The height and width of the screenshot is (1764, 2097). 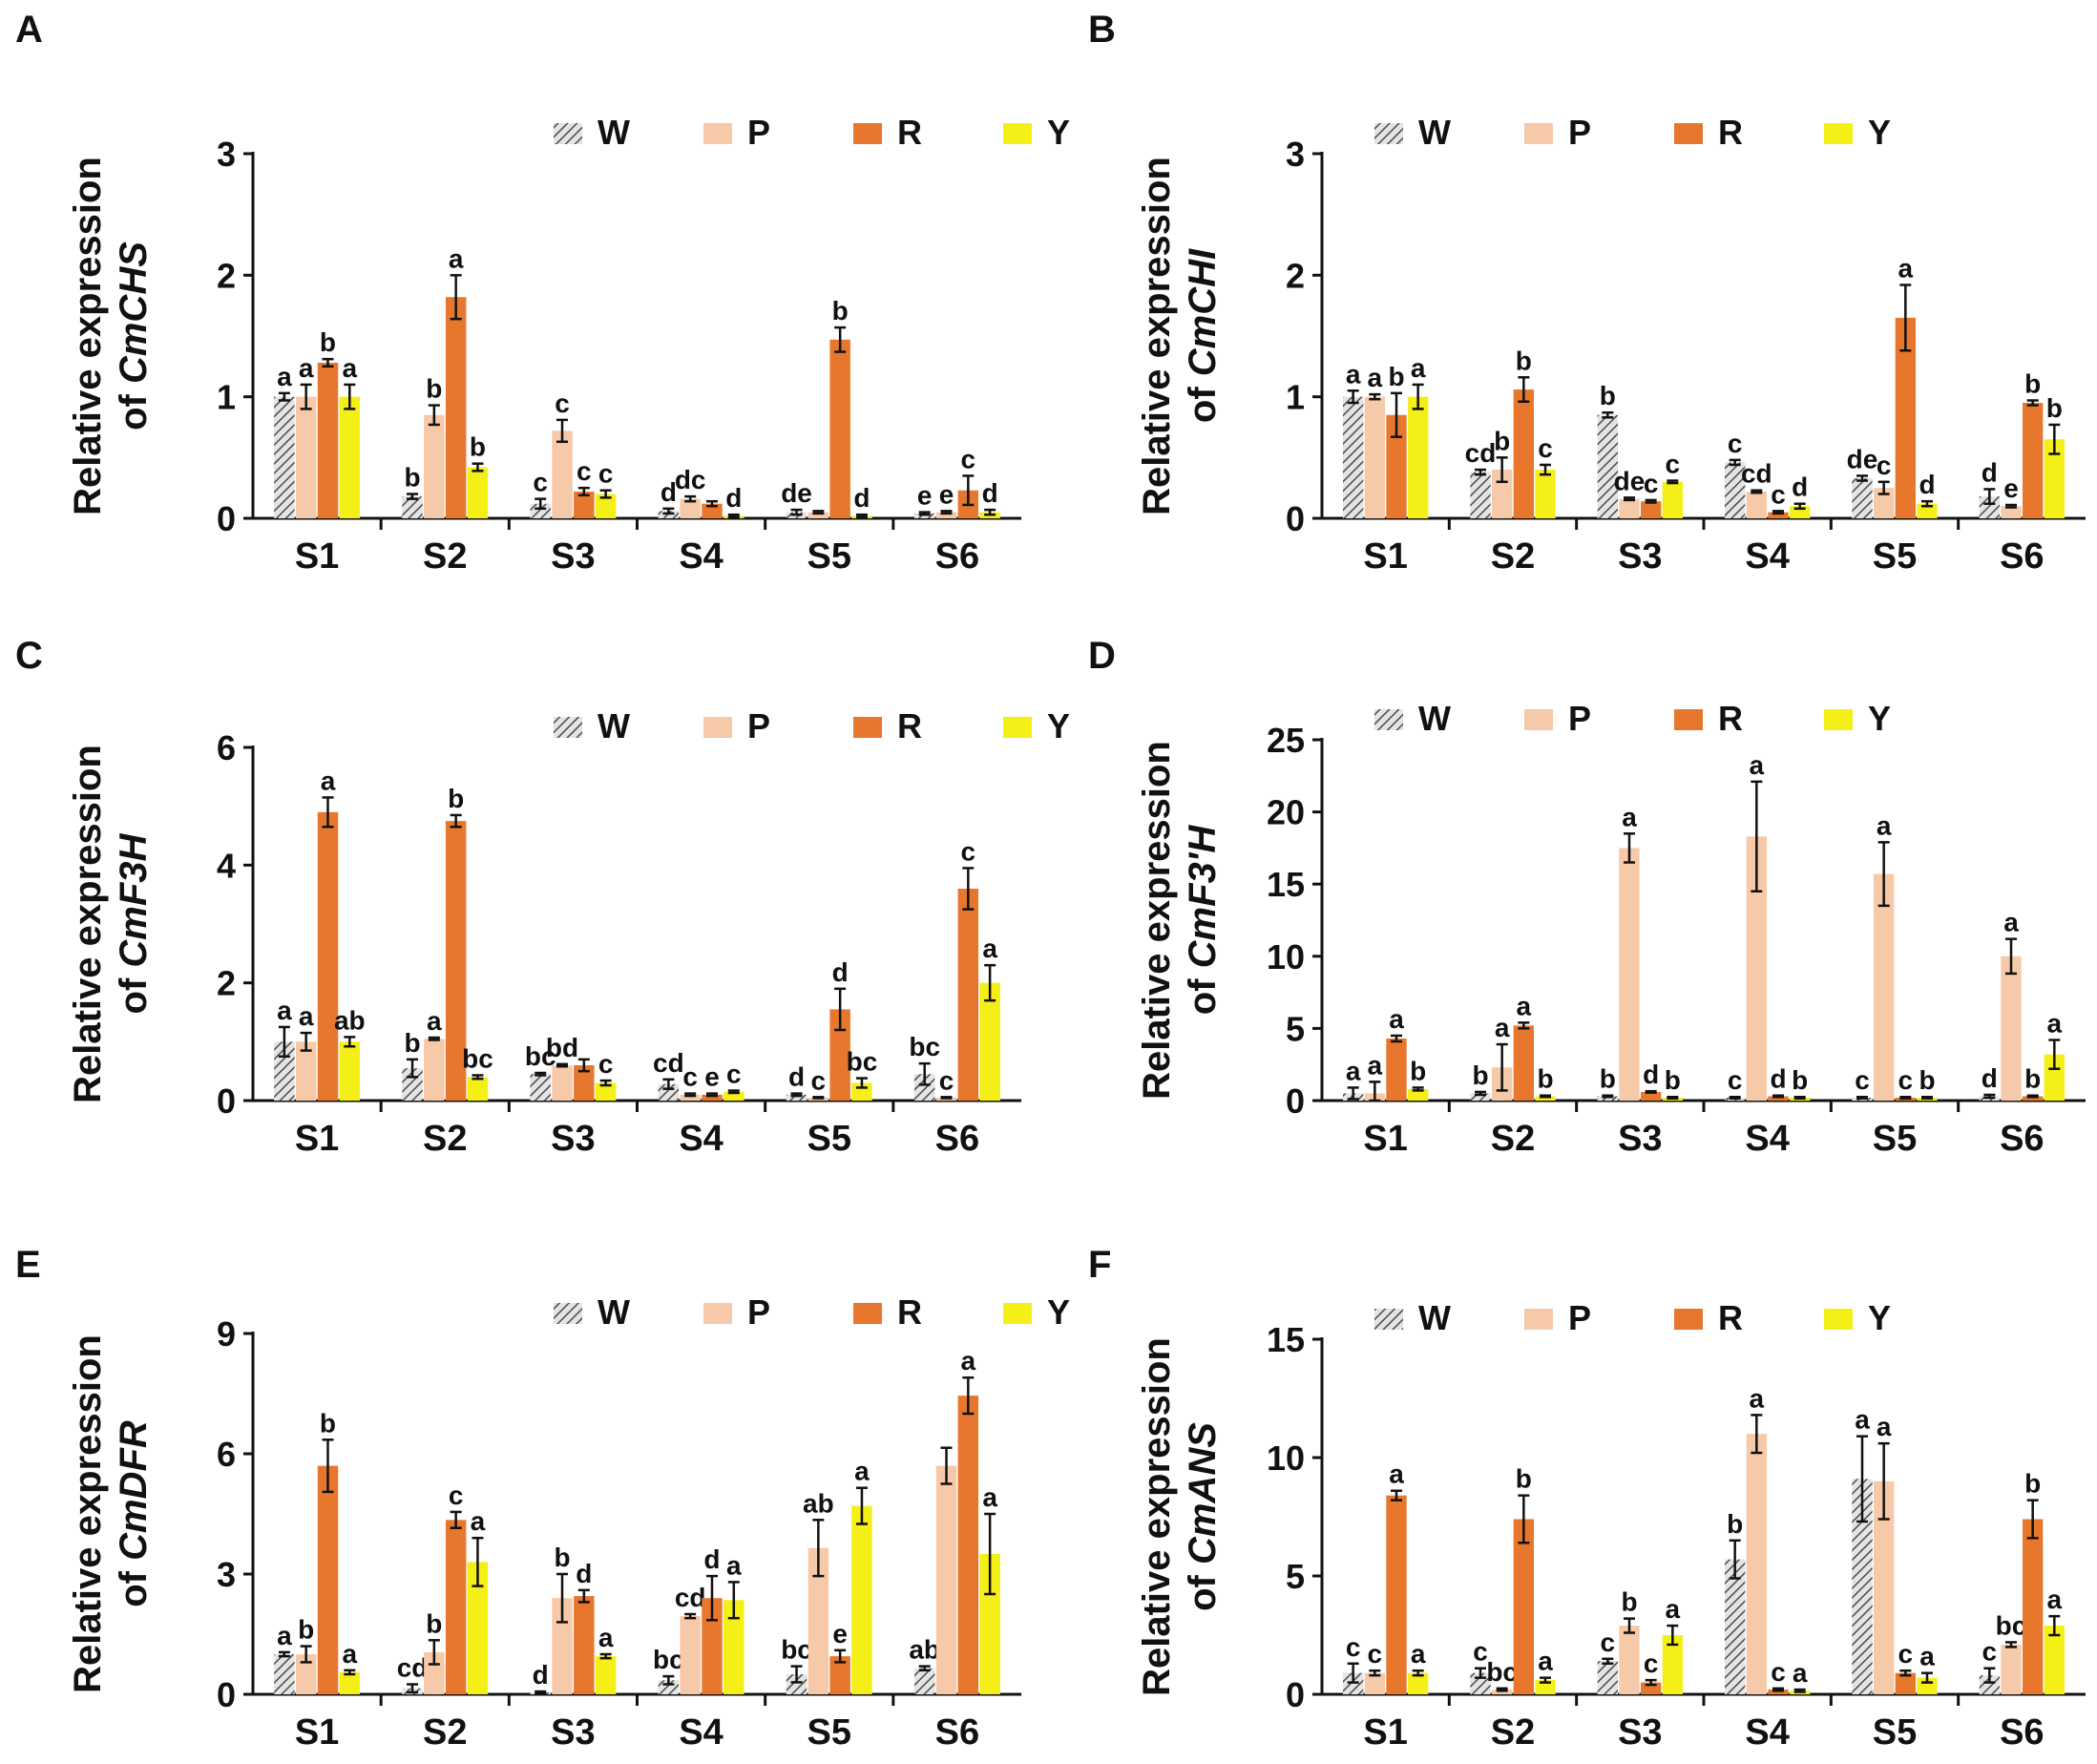 What do you see at coordinates (840, 1634) in the screenshot?
I see `significance-label: e` at bounding box center [840, 1634].